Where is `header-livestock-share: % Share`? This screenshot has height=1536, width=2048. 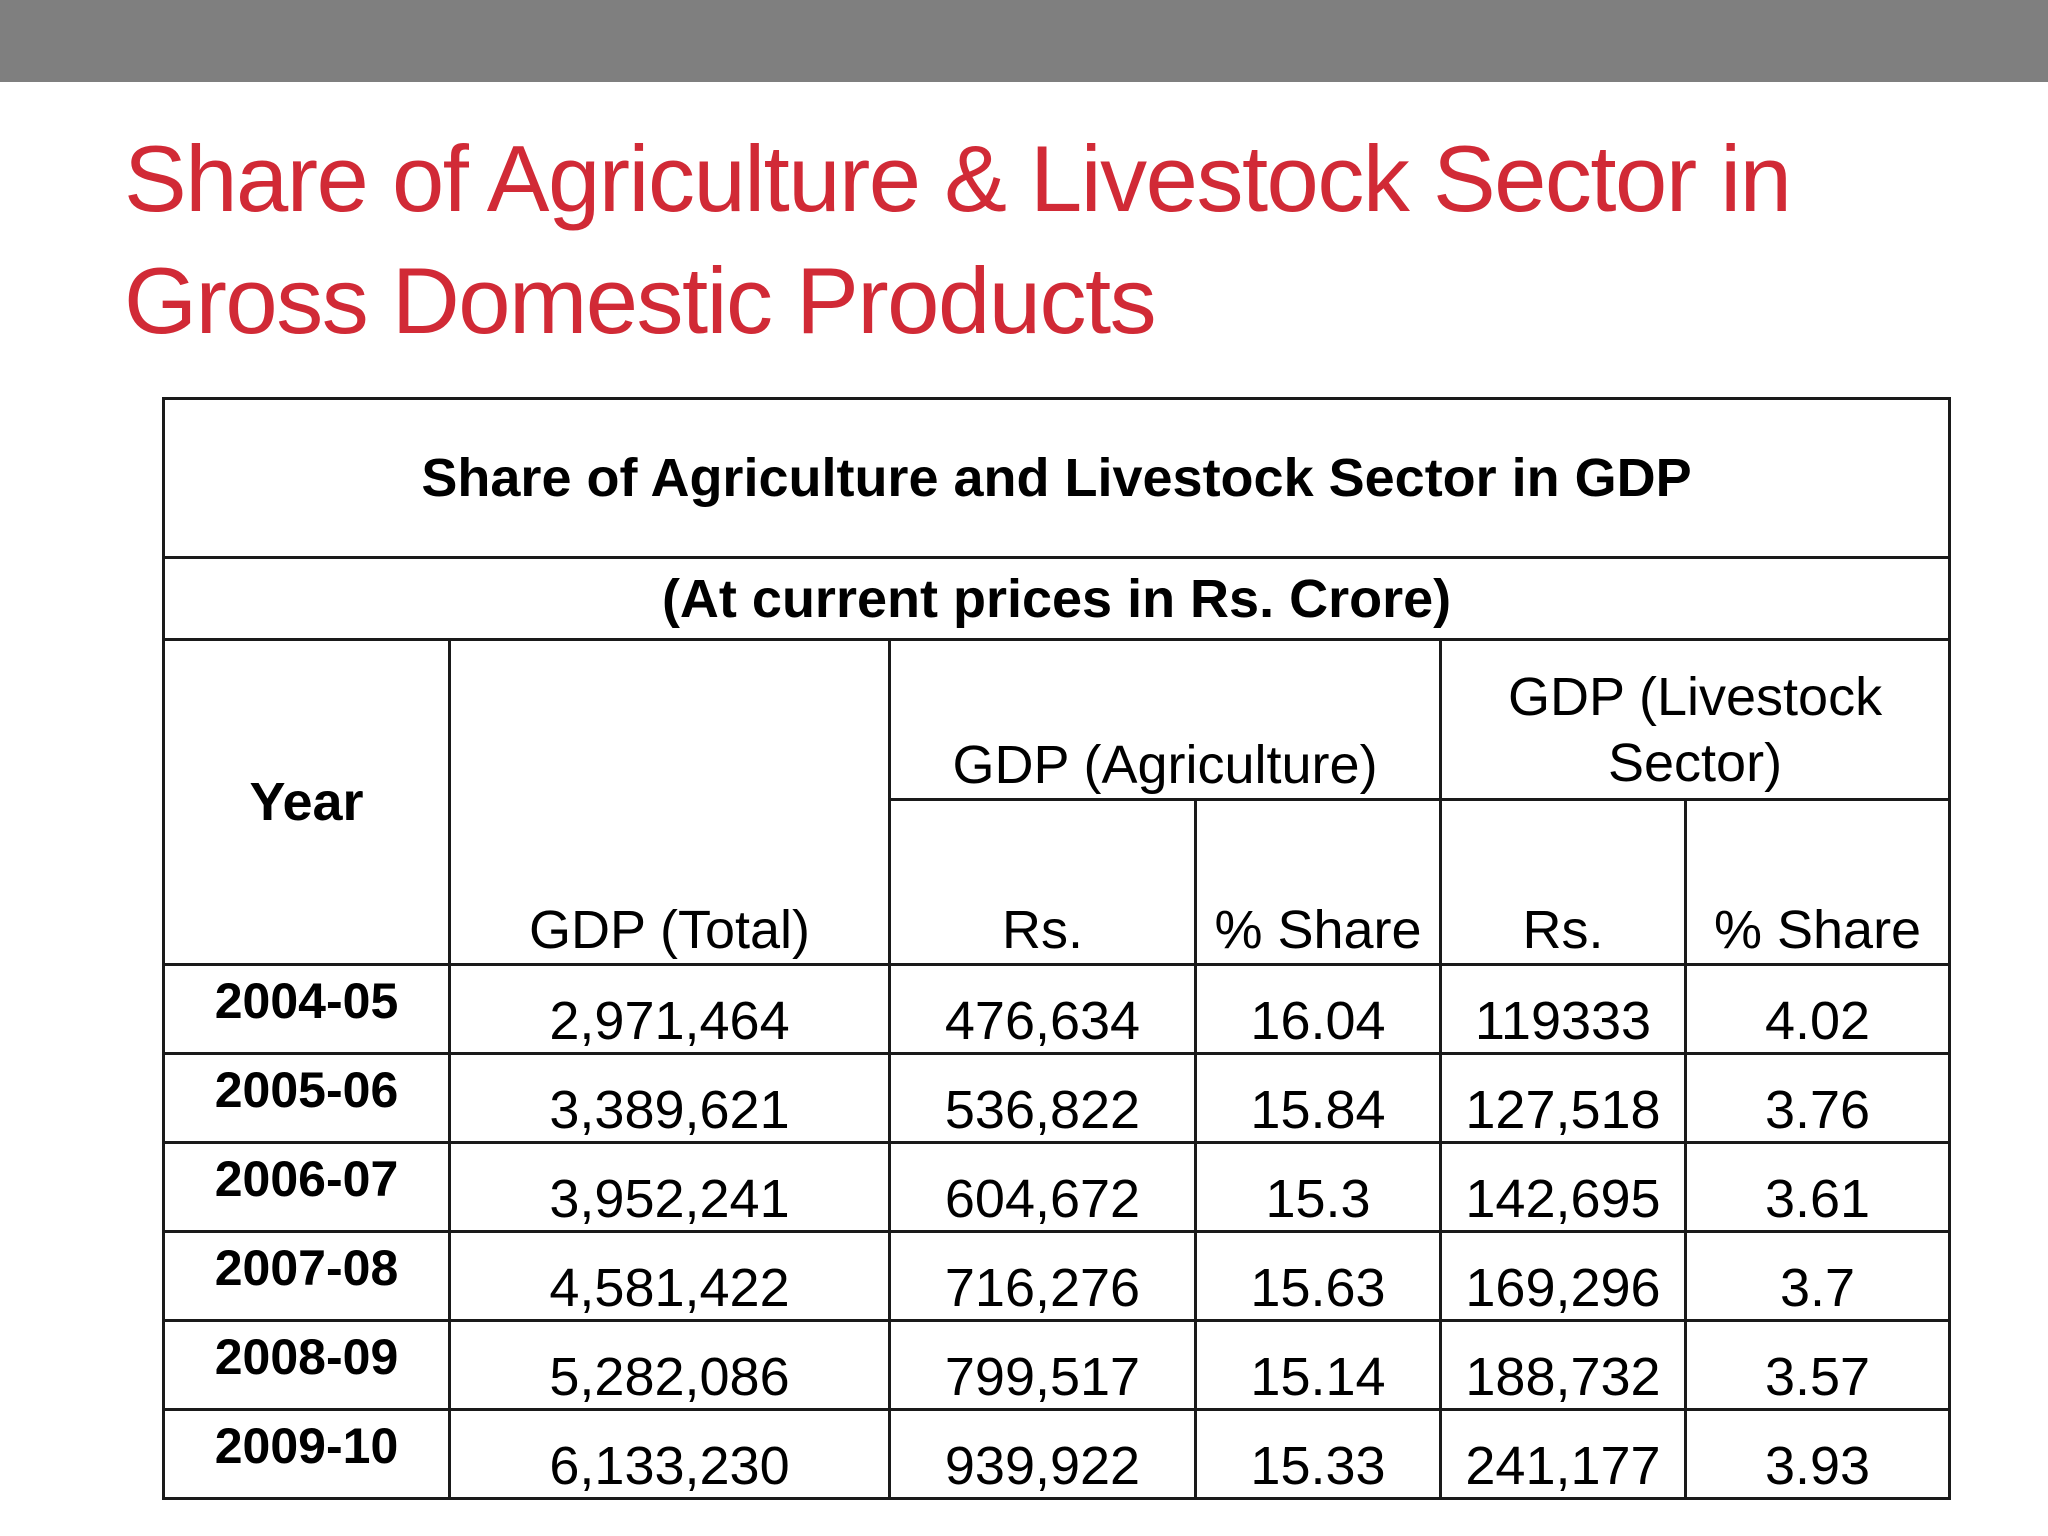
header-livestock-share: % Share is located at coordinates (1817, 882).